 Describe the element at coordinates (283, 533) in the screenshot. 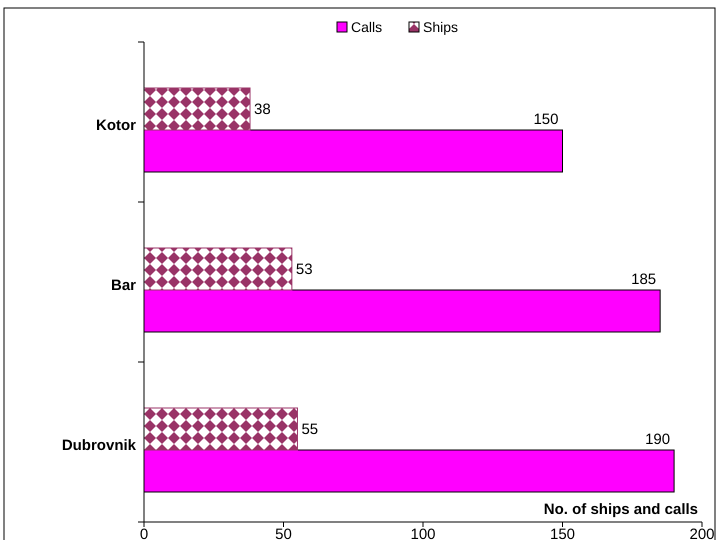

I see `x-tick-label: 50` at that location.